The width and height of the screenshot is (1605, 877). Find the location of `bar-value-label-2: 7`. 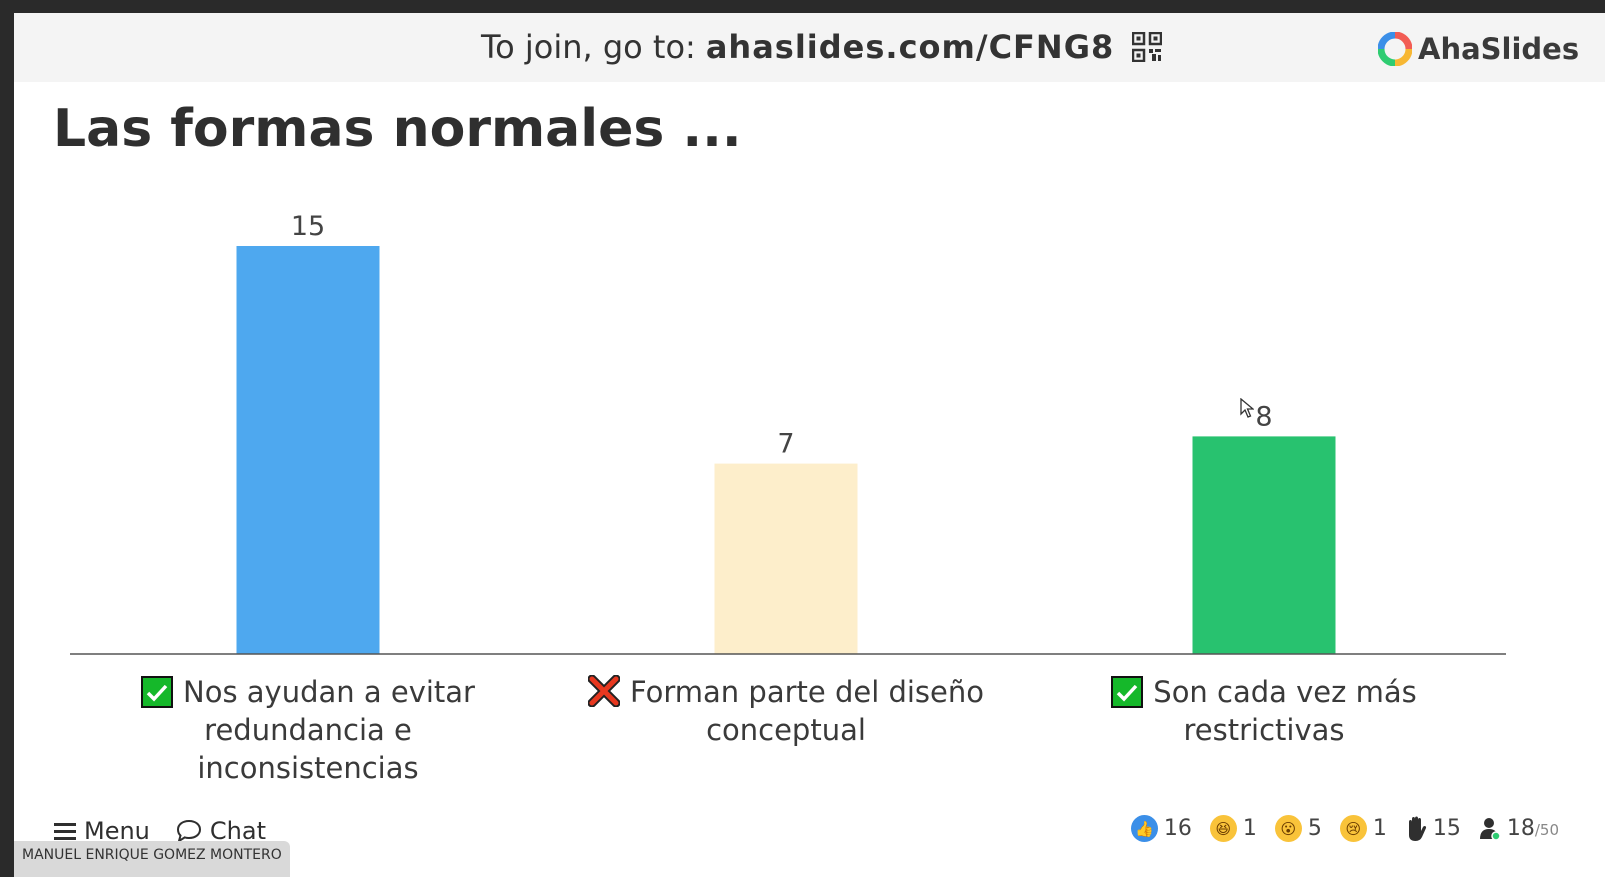

bar-value-label-2: 7 is located at coordinates (785, 444).